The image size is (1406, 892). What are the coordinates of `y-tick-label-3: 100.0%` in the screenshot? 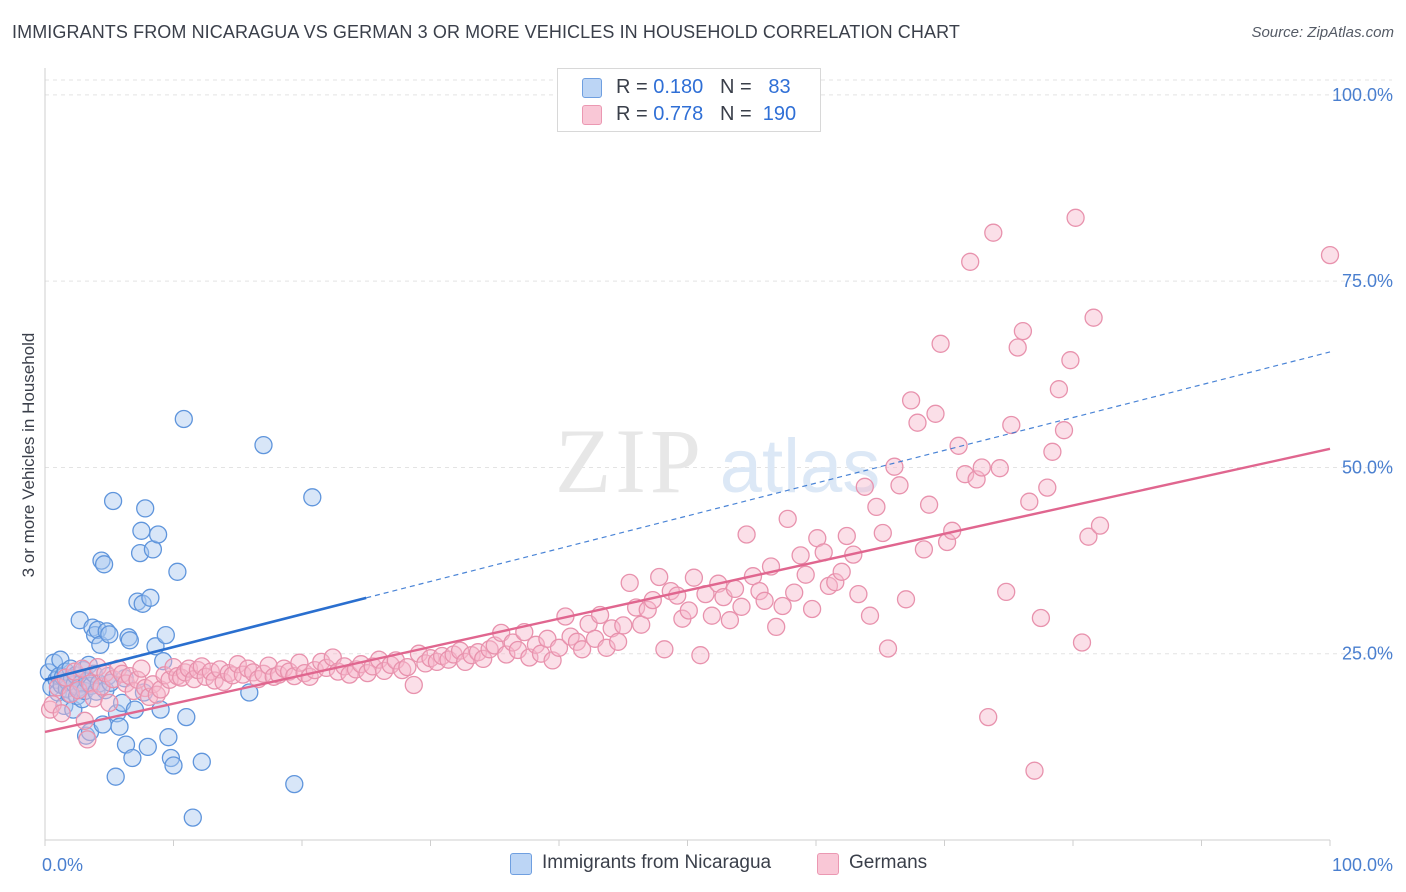 It's located at (1362, 95).